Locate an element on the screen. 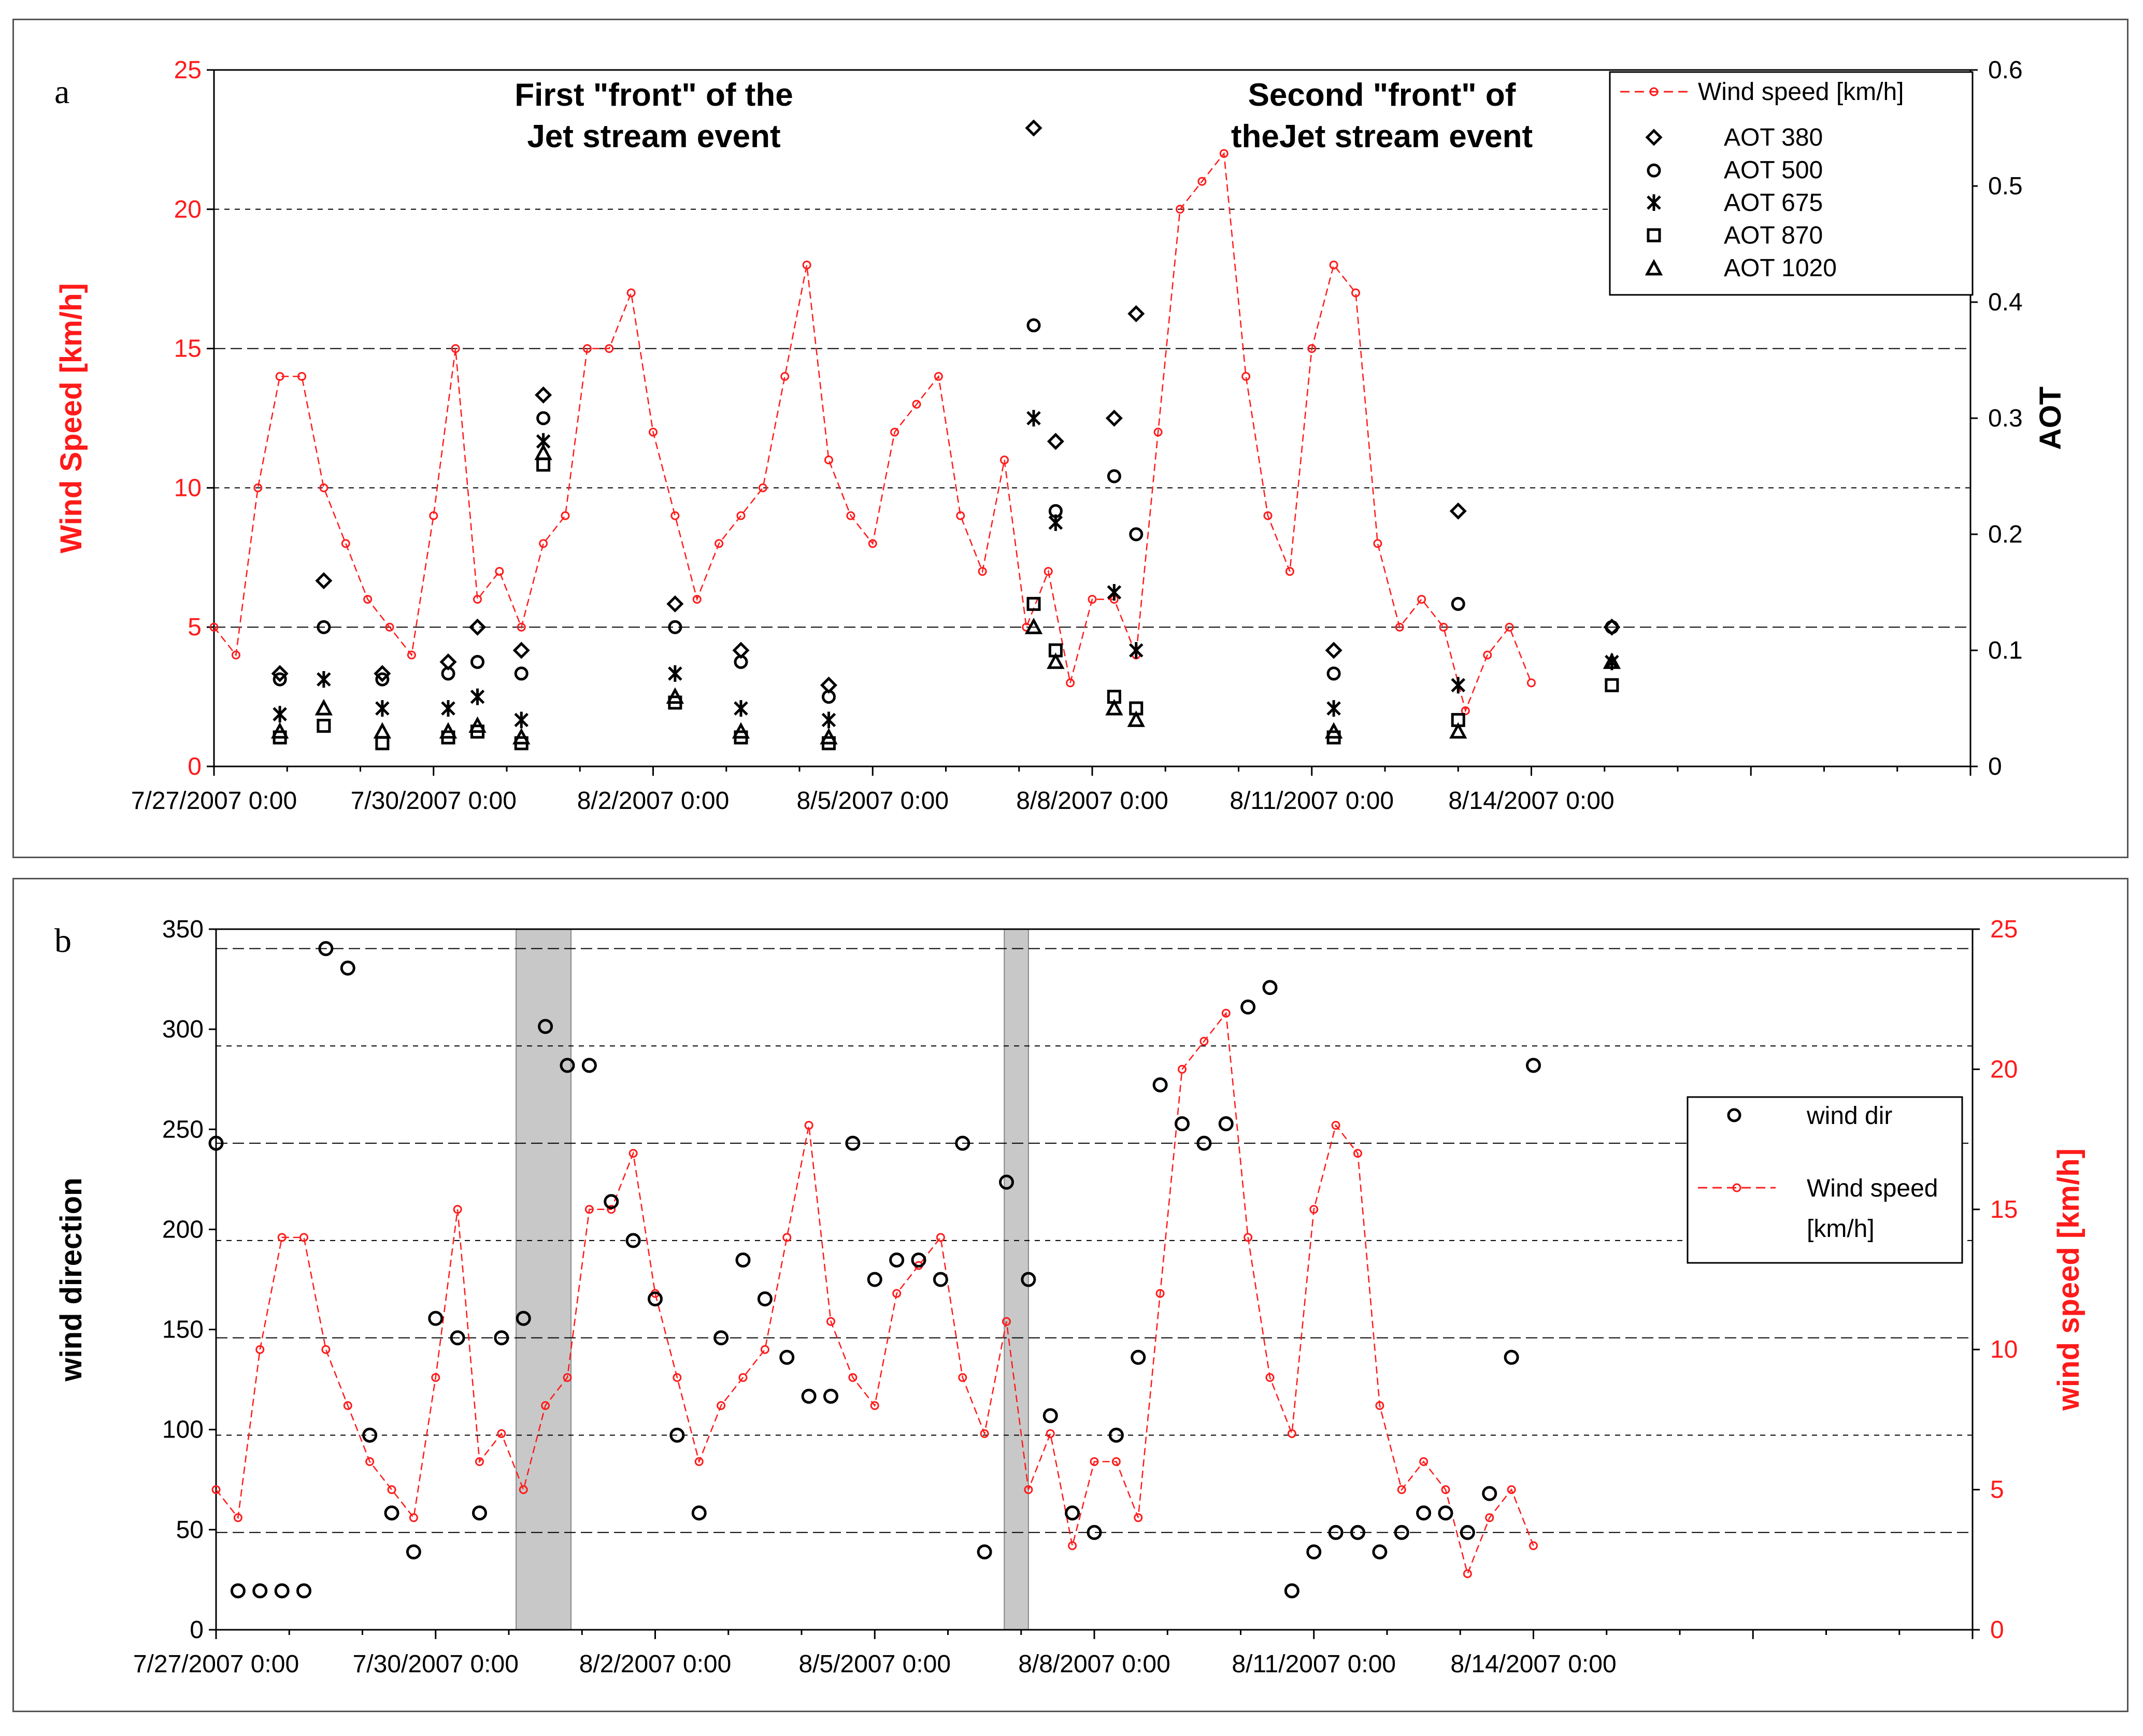 The height and width of the screenshot is (1736, 2143). x-tick-label: 7/30/2007 0:00 is located at coordinates (436, 1664).